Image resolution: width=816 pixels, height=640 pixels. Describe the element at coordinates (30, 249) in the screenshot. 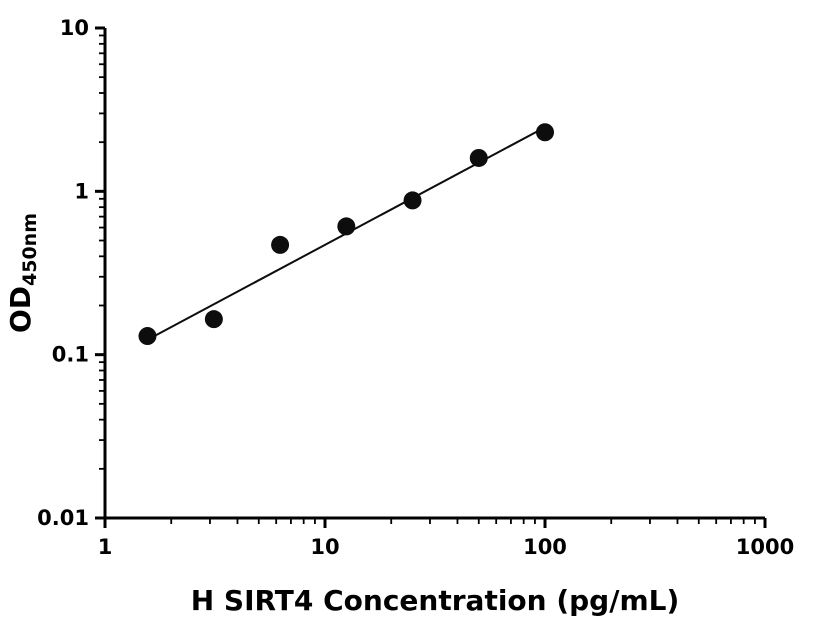

I see `y-axis-title-subscript: 450nm` at that location.